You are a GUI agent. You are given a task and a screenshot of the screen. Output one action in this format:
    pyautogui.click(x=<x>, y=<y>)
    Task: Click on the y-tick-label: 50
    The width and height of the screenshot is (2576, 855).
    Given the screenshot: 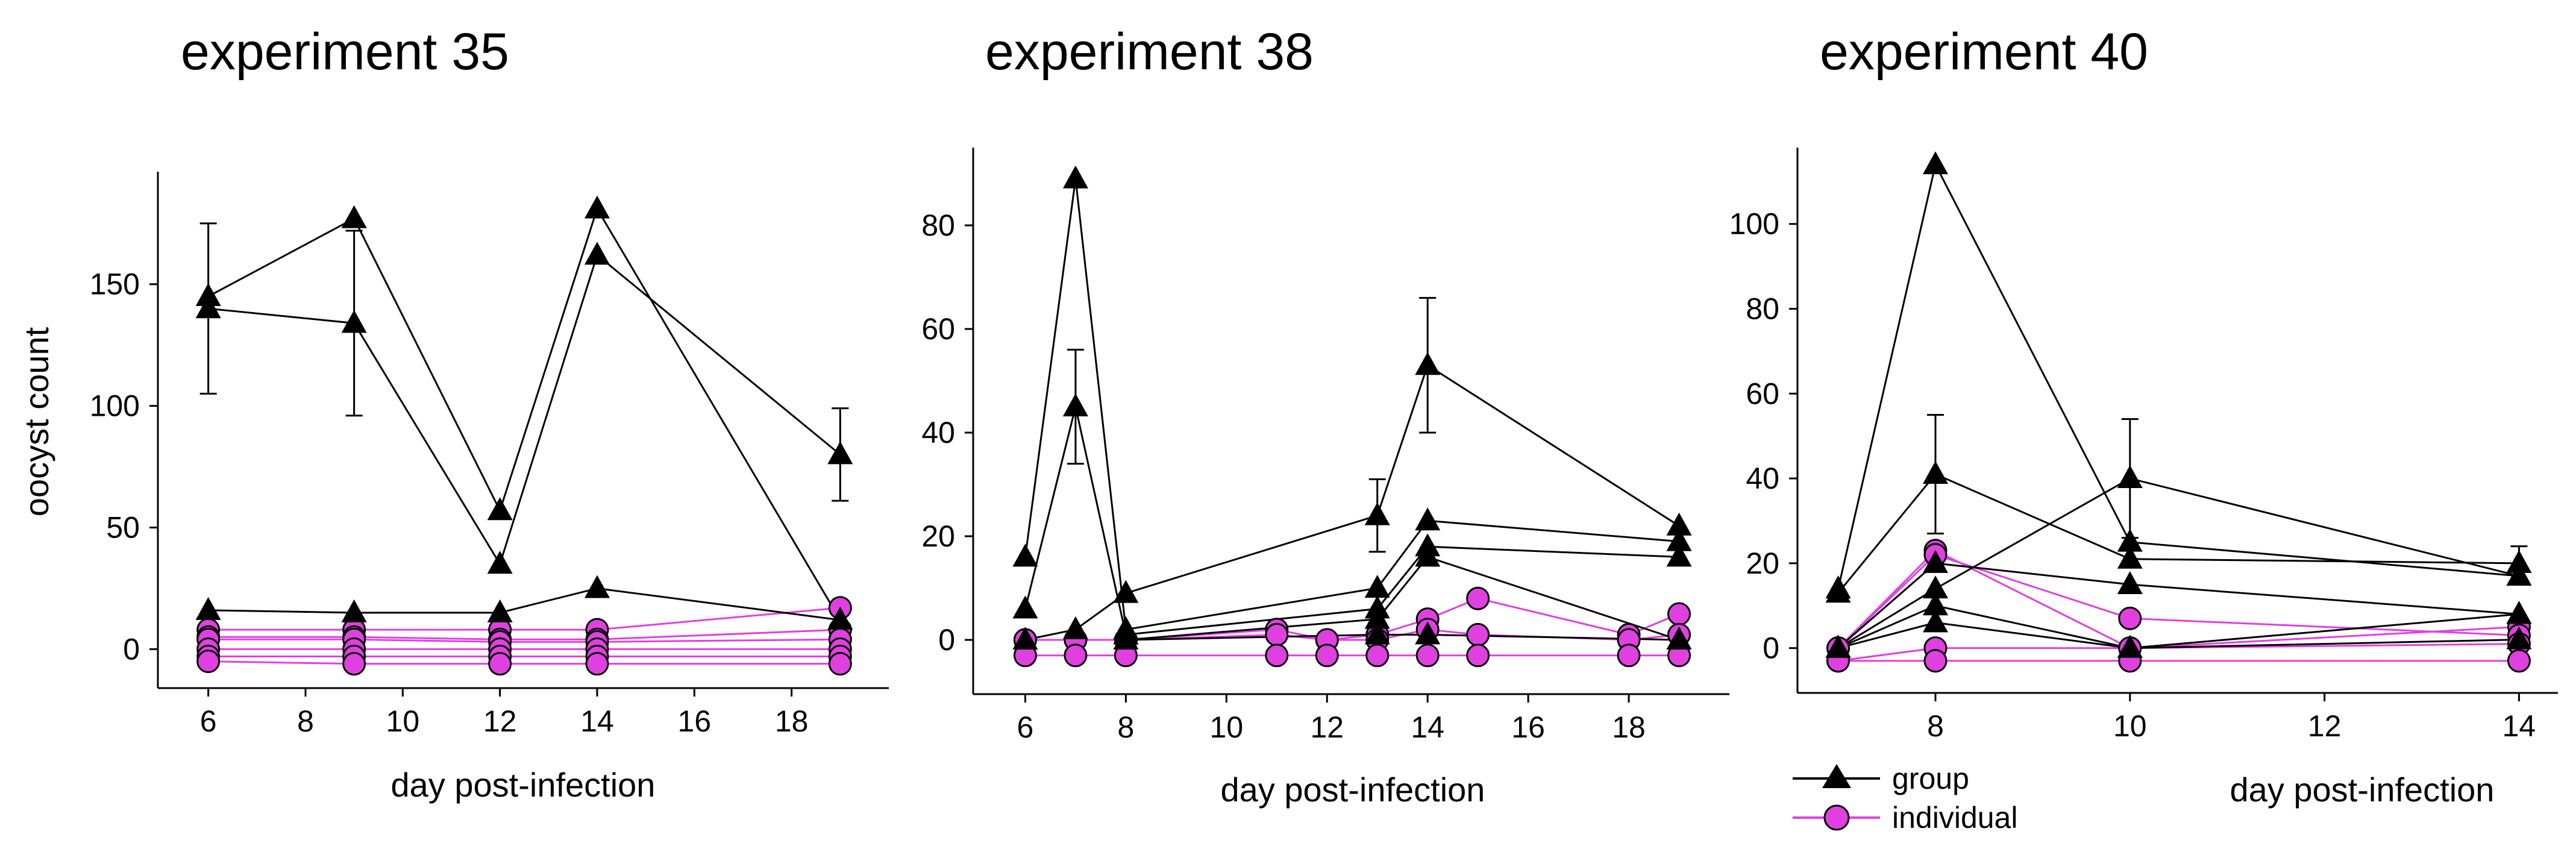 What is the action you would take?
    pyautogui.click(x=123, y=528)
    